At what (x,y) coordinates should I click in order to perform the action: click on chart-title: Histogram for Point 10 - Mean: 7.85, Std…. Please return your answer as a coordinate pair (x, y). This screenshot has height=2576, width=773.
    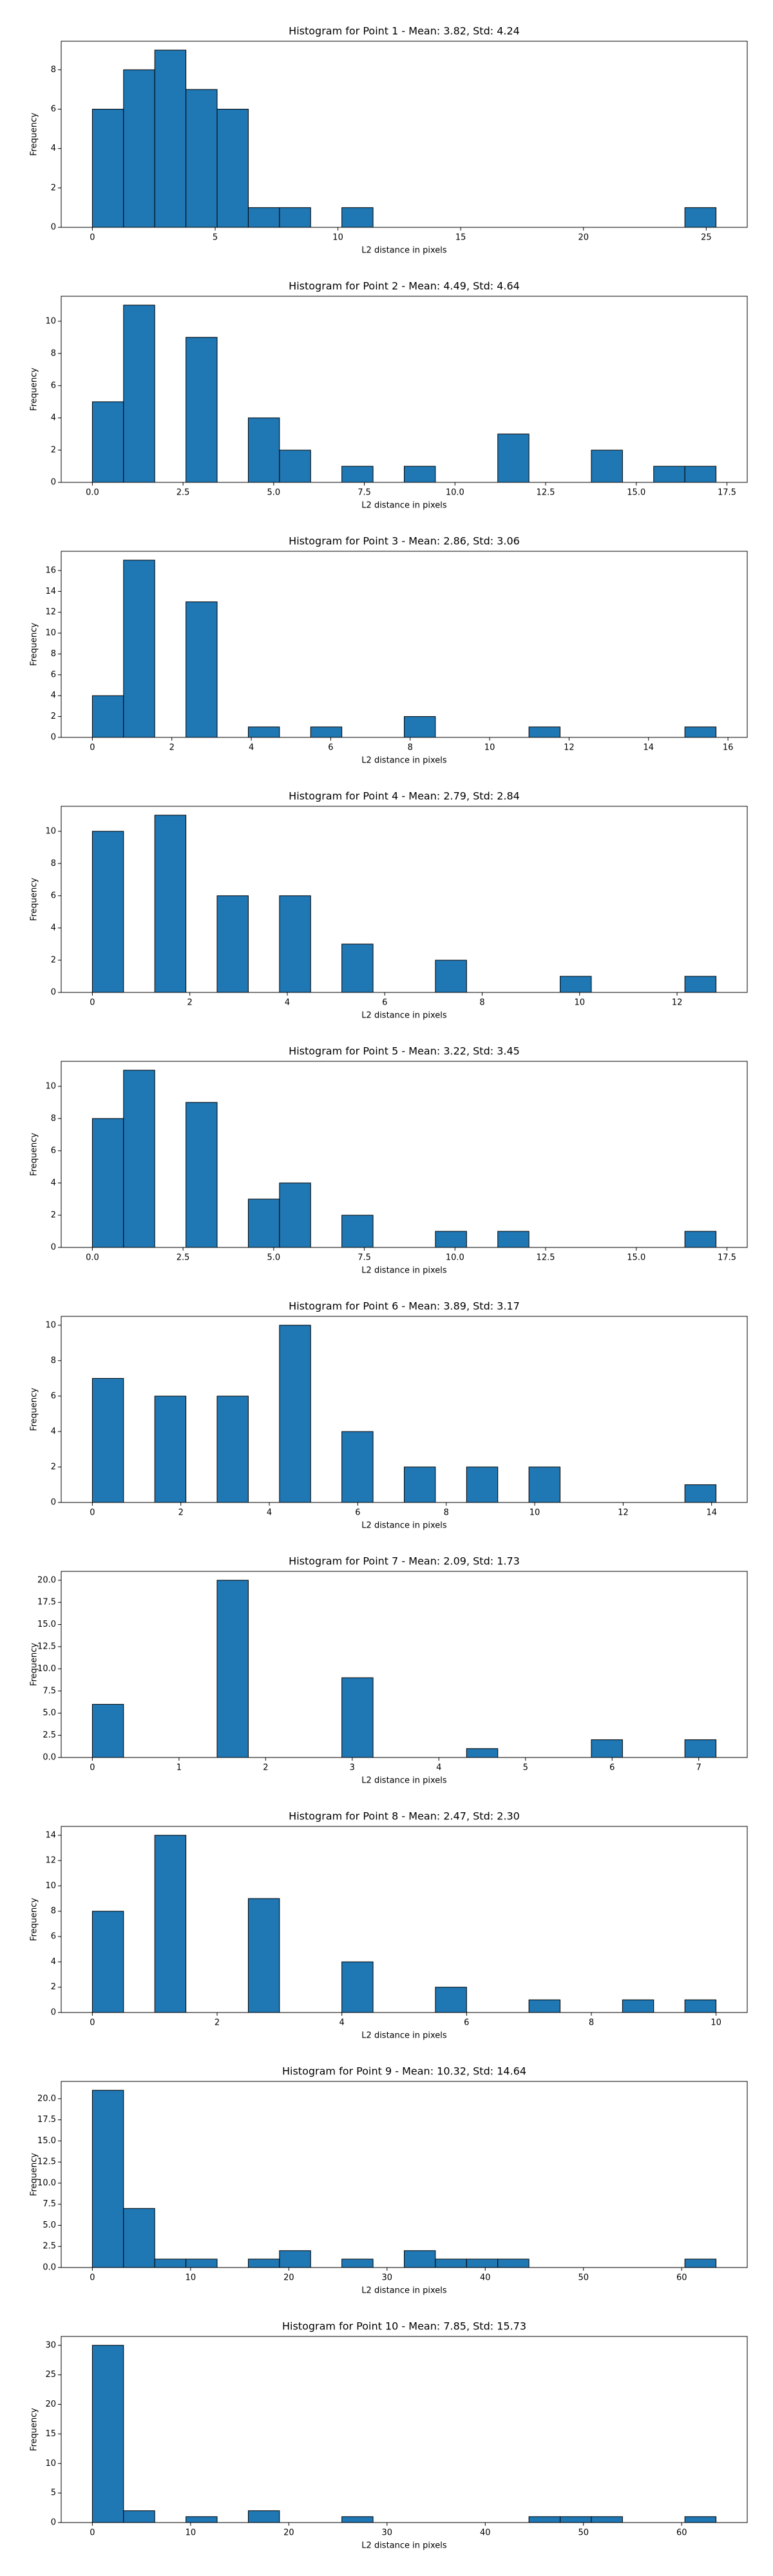
    Looking at the image, I should click on (404, 2326).